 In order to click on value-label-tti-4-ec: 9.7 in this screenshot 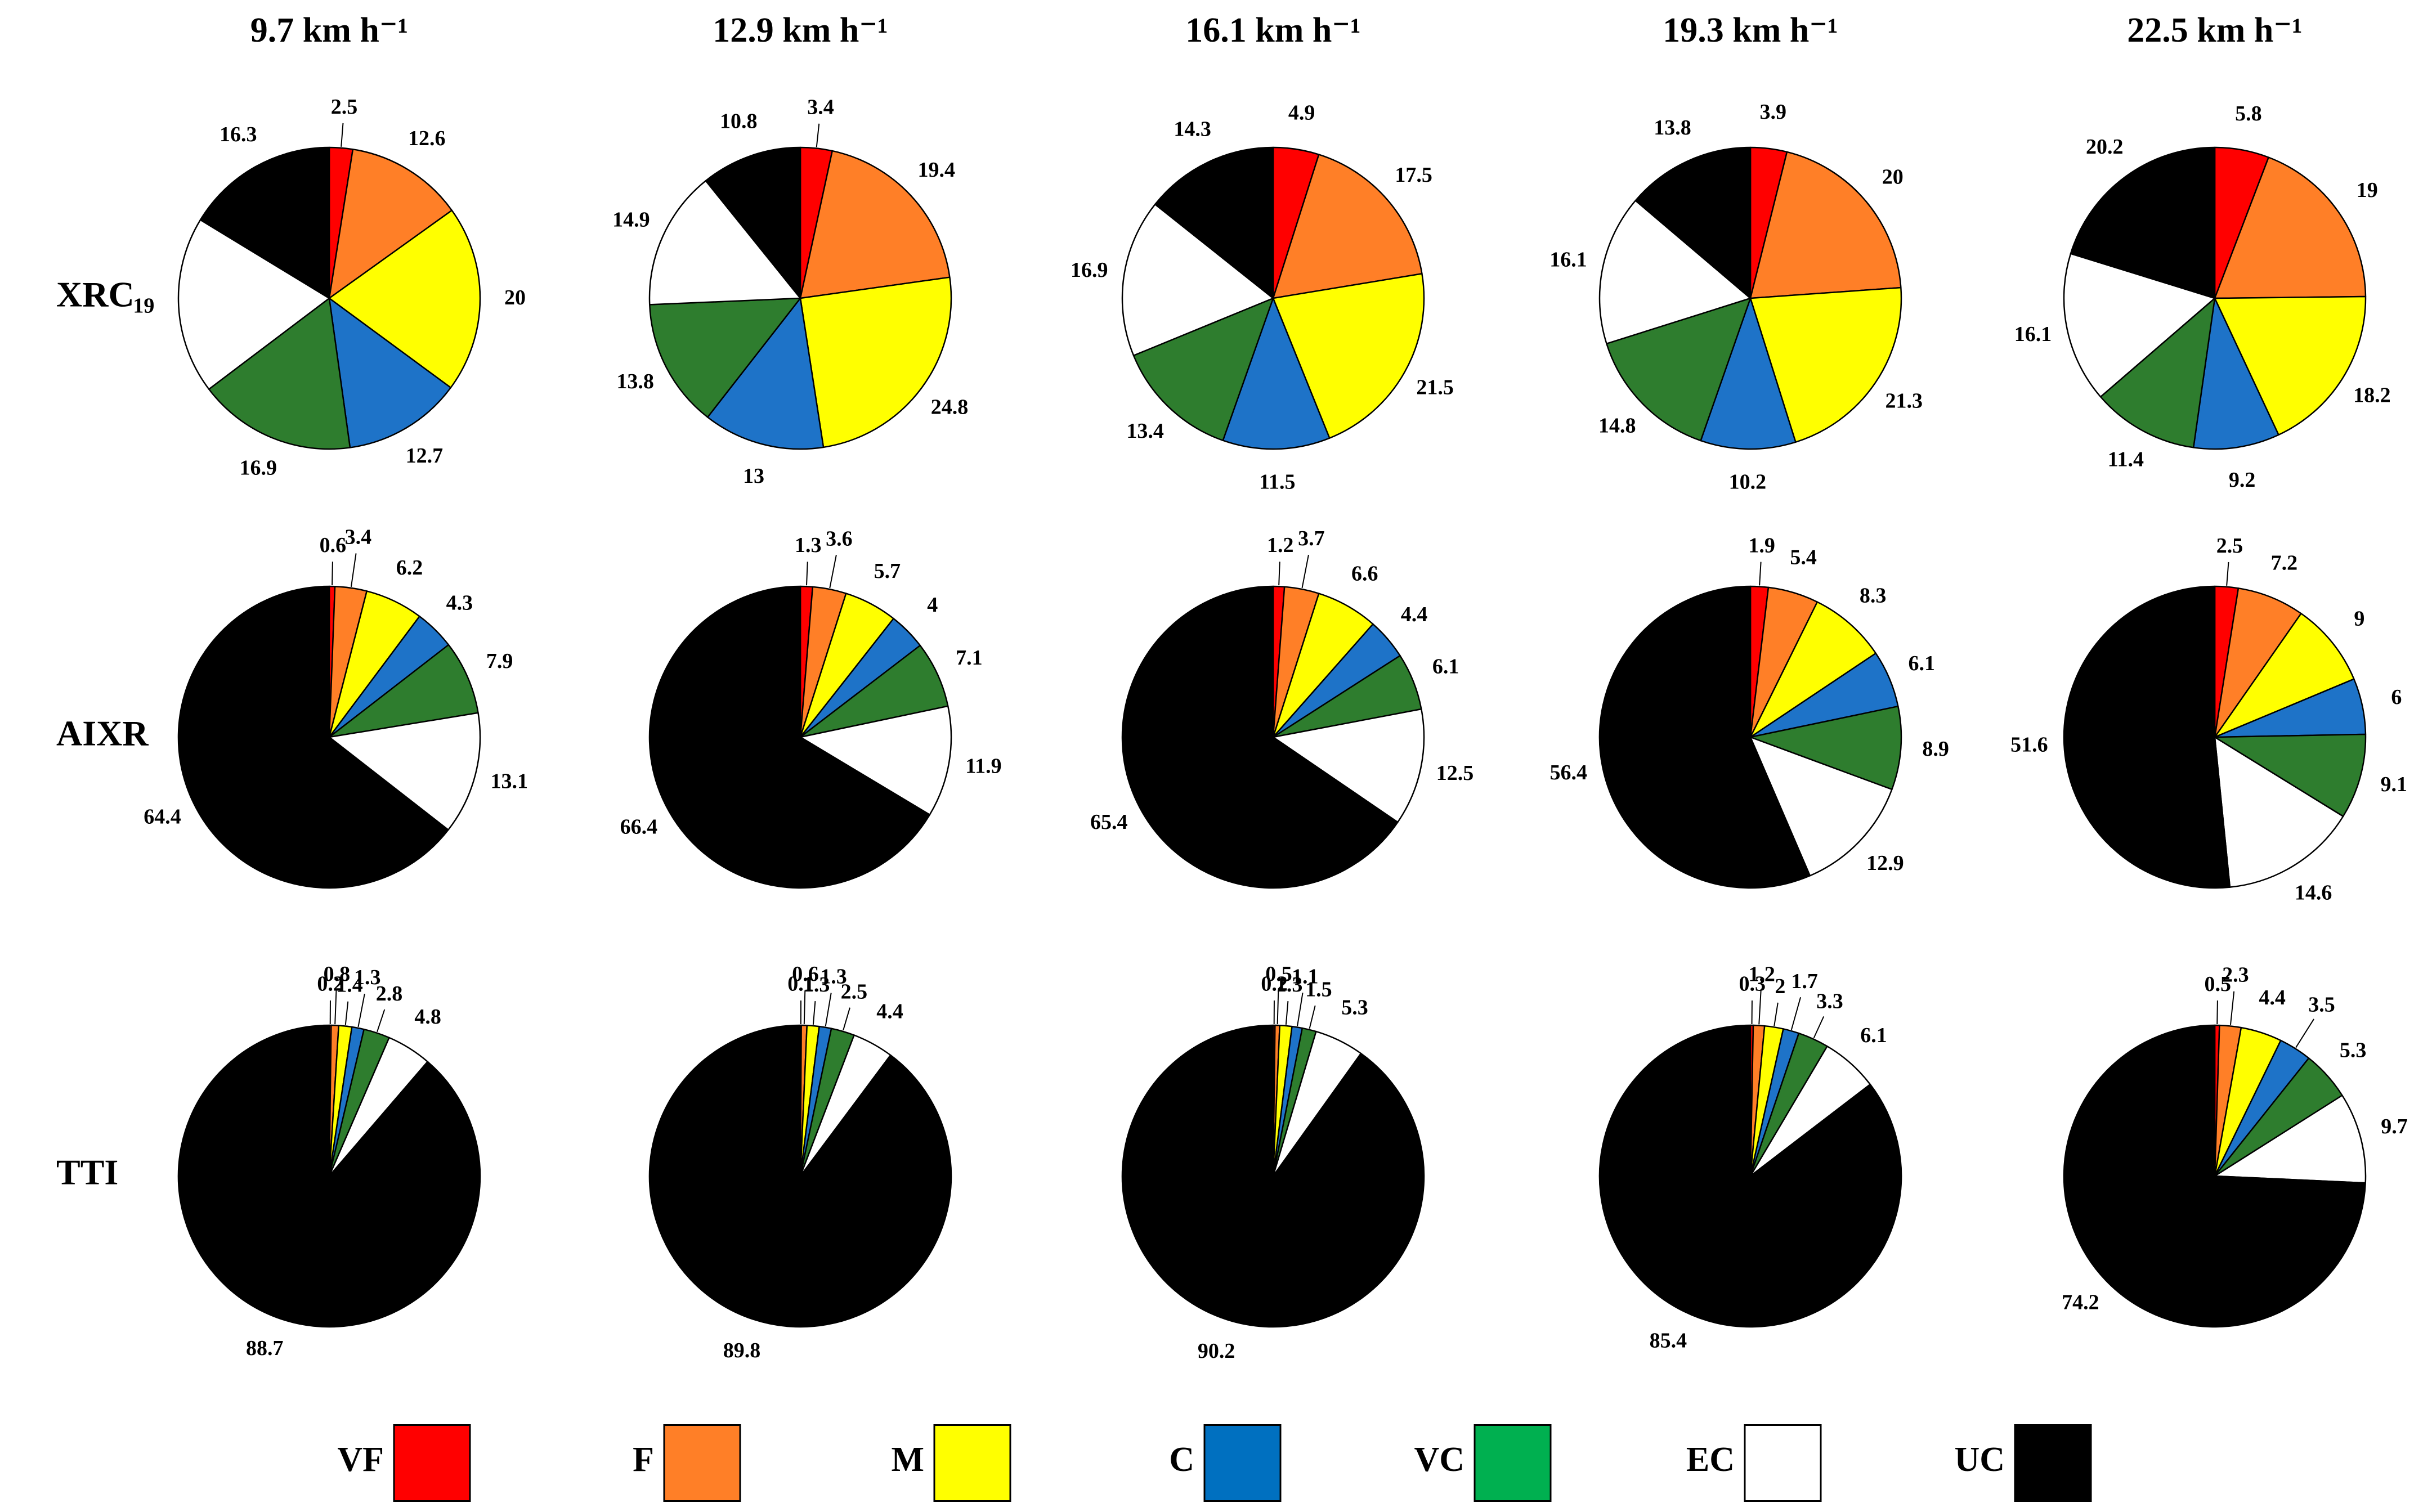, I will do `click(2394, 1126)`.